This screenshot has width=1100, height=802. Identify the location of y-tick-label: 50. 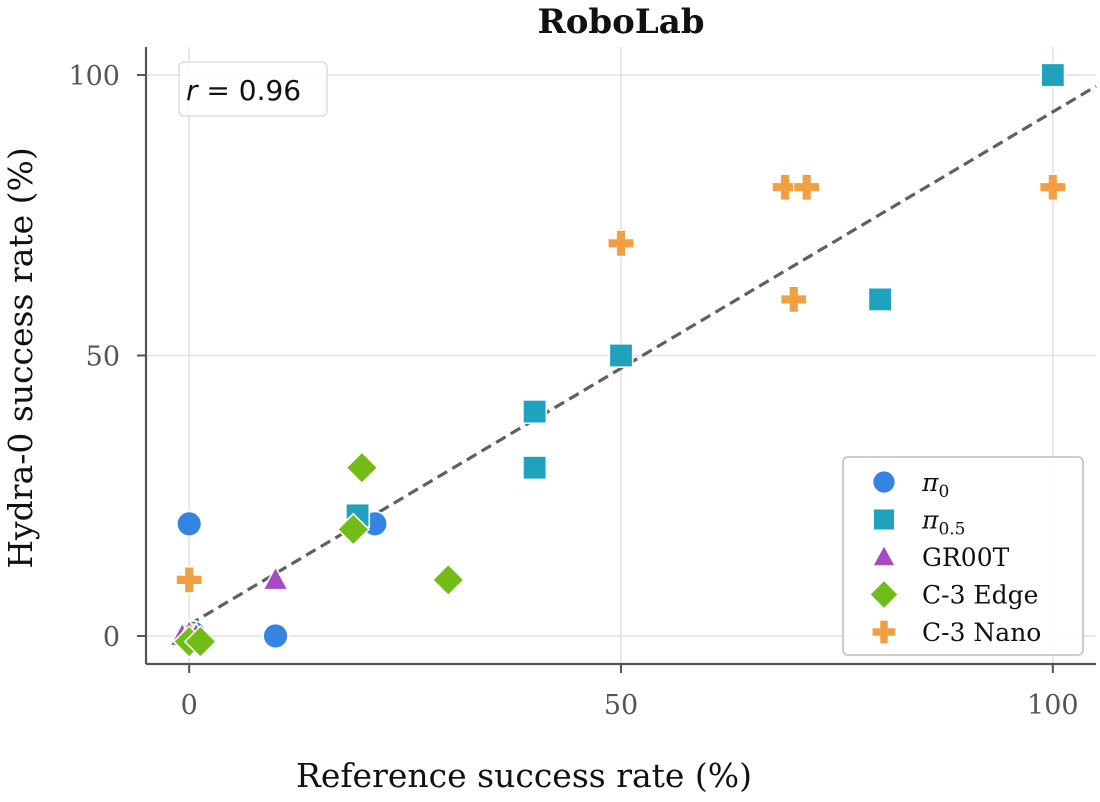
(103, 357).